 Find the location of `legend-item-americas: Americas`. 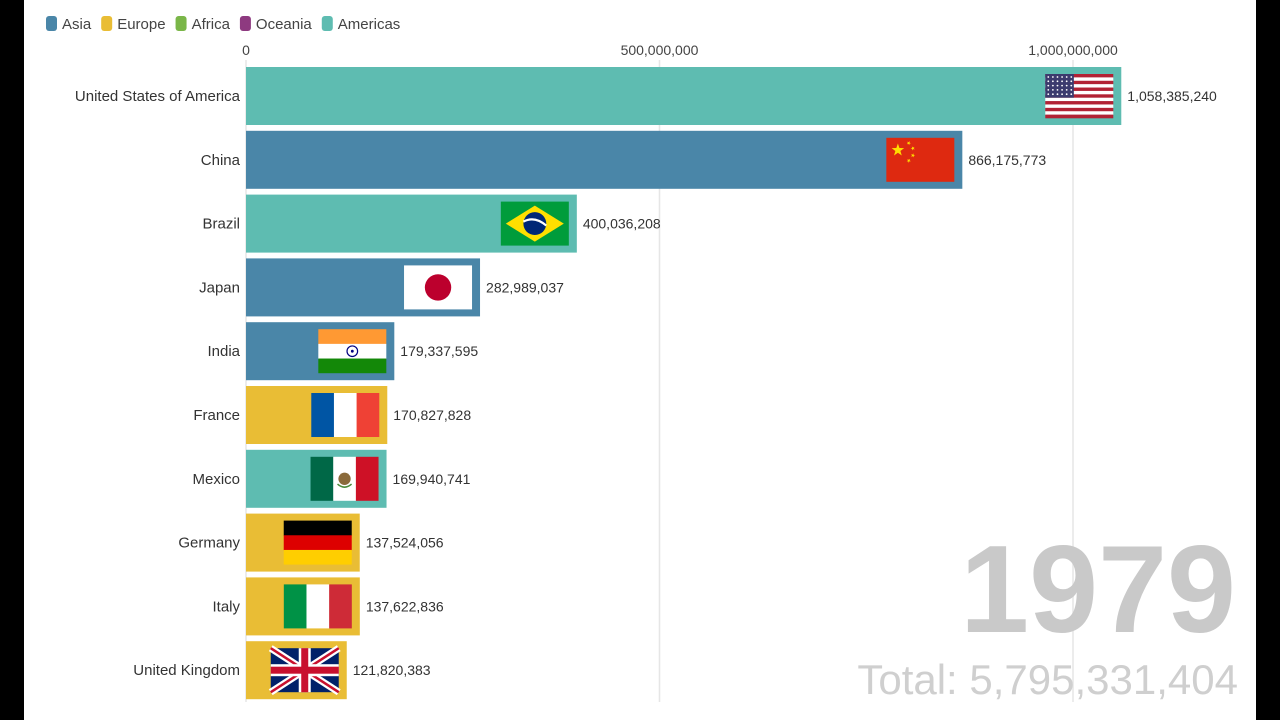

legend-item-americas: Americas is located at coordinates (361, 24).